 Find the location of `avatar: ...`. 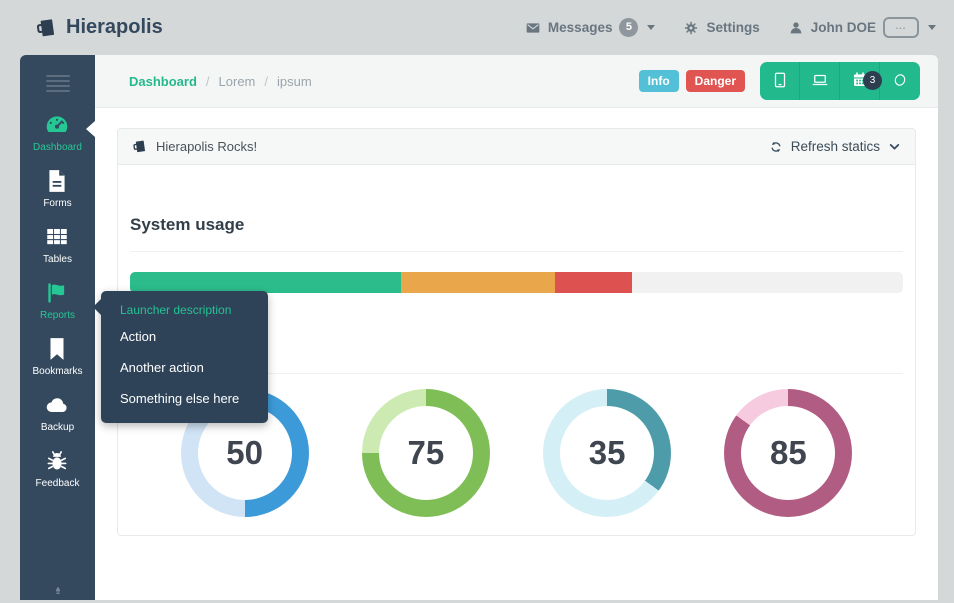

avatar: ... is located at coordinates (901, 27).